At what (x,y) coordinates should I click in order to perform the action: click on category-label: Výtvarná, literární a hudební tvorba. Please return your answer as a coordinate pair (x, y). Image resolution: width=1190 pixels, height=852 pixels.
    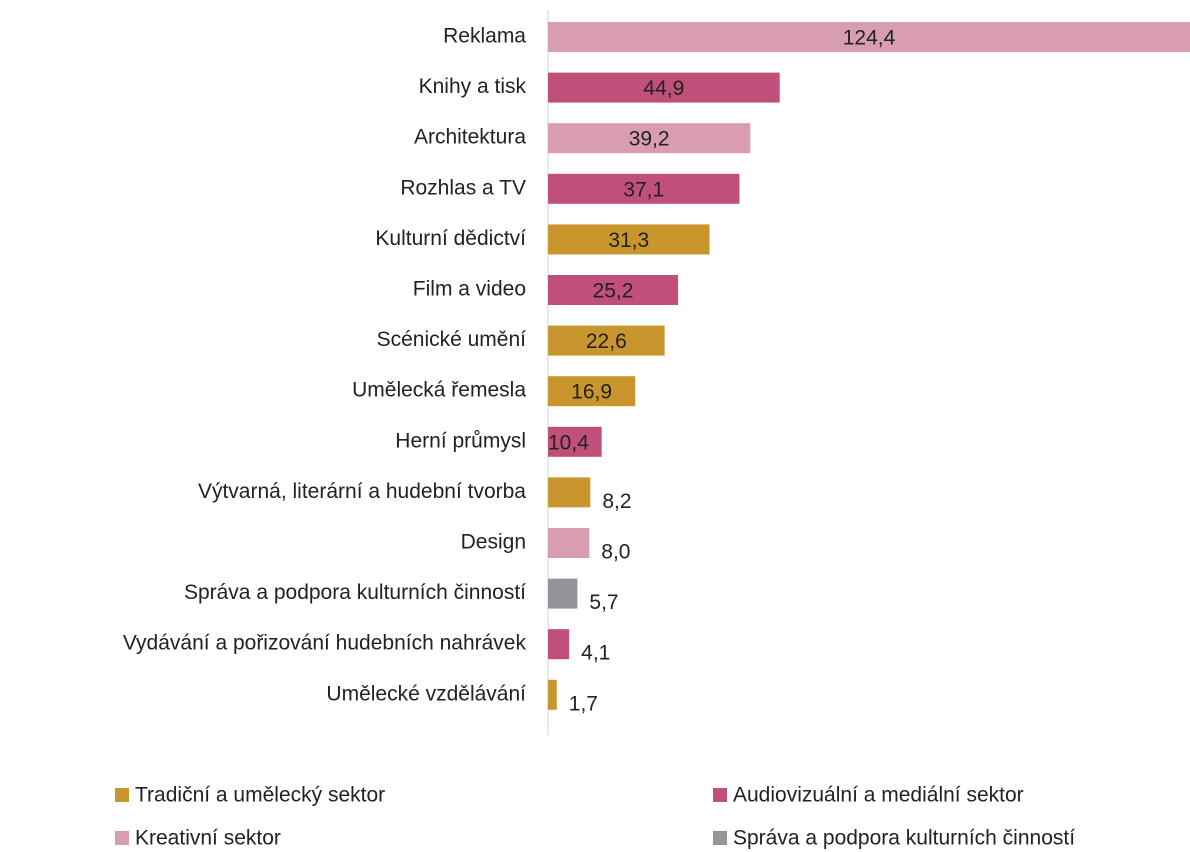
    Looking at the image, I should click on (362, 491).